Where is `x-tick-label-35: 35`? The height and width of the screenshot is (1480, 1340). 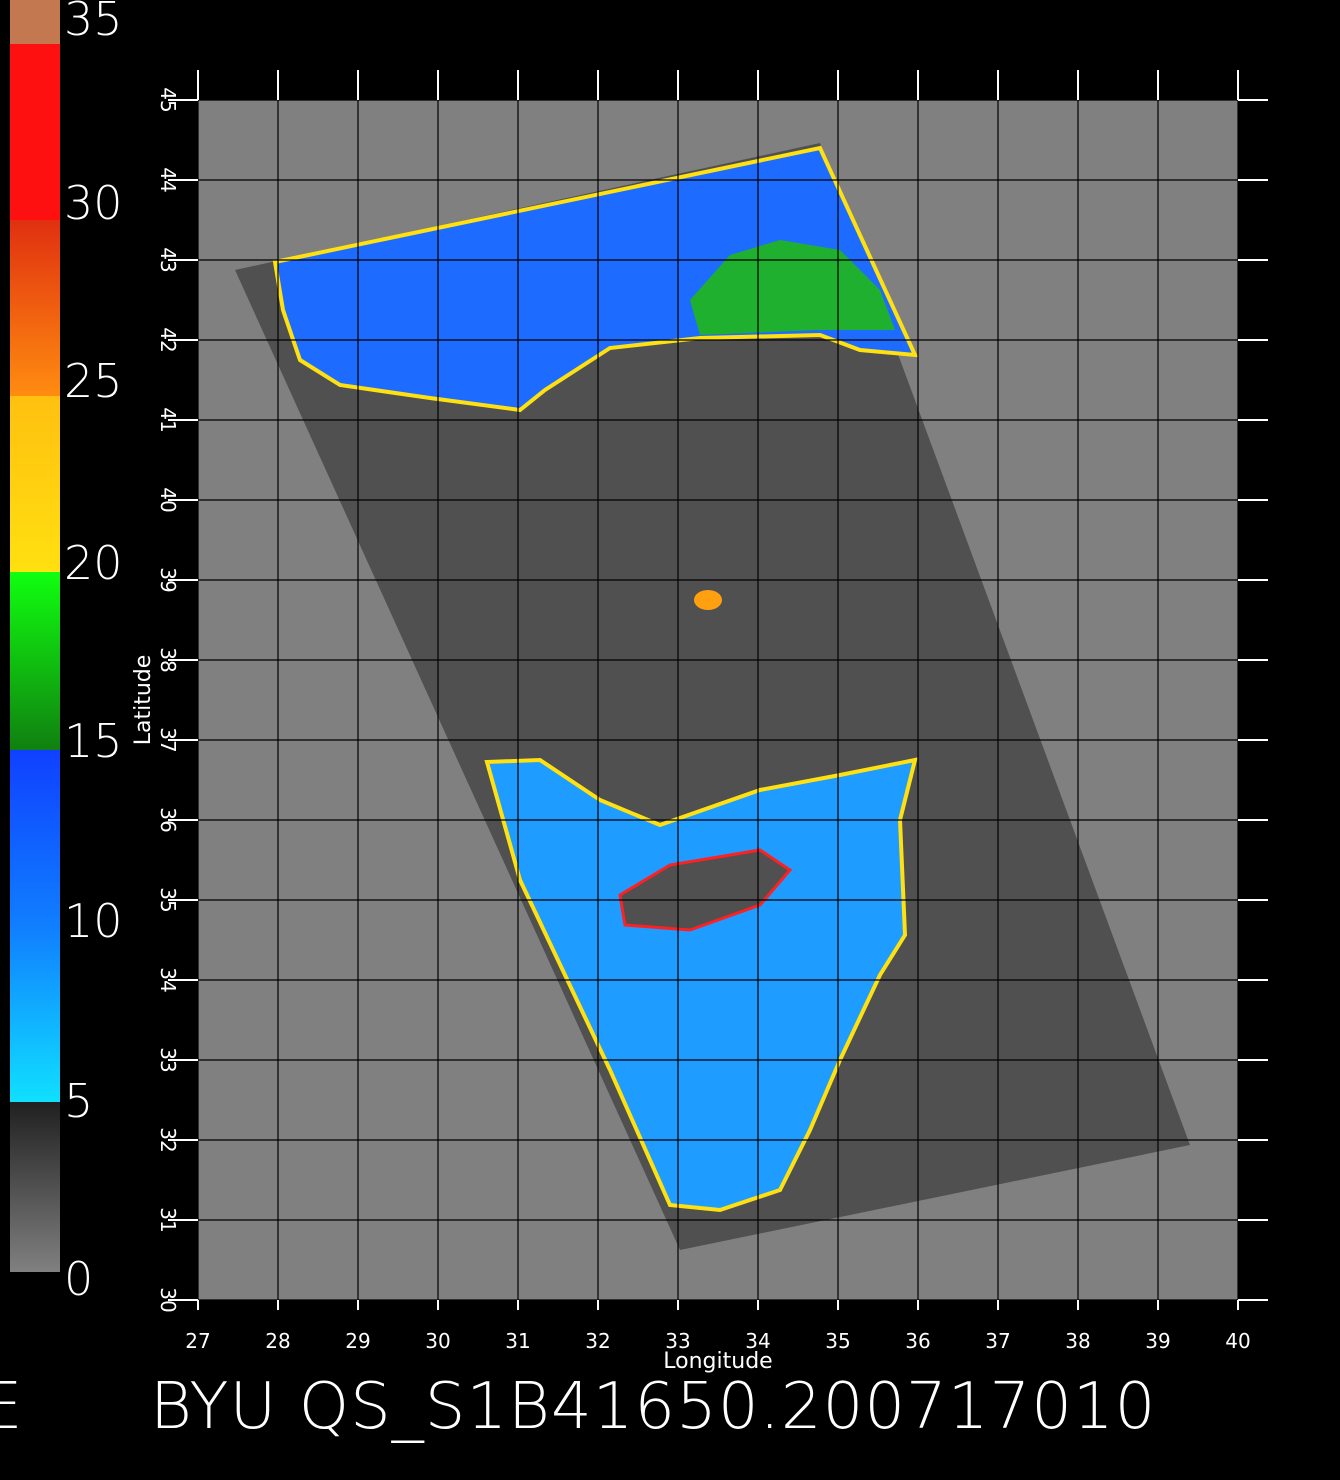
x-tick-label-35: 35 is located at coordinates (837, 1341).